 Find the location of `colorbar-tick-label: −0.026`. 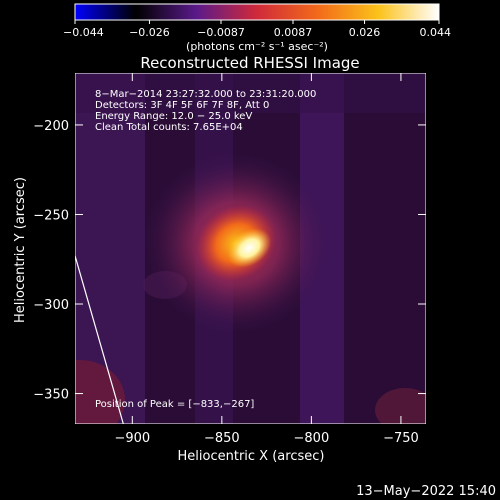

colorbar-tick-label: −0.026 is located at coordinates (149, 32).